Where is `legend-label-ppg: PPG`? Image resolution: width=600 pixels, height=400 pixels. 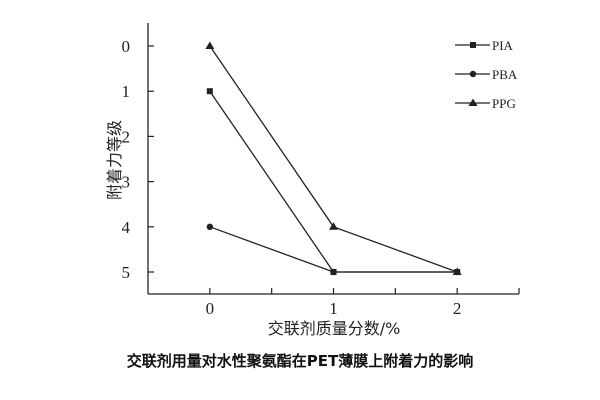
legend-label-ppg: PPG is located at coordinates (504, 103).